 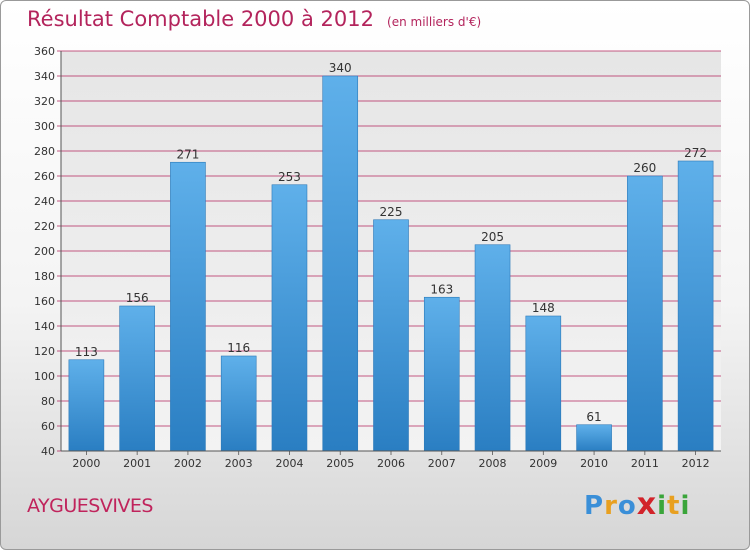 What do you see at coordinates (187, 154) in the screenshot?
I see `value-label-2002: 271` at bounding box center [187, 154].